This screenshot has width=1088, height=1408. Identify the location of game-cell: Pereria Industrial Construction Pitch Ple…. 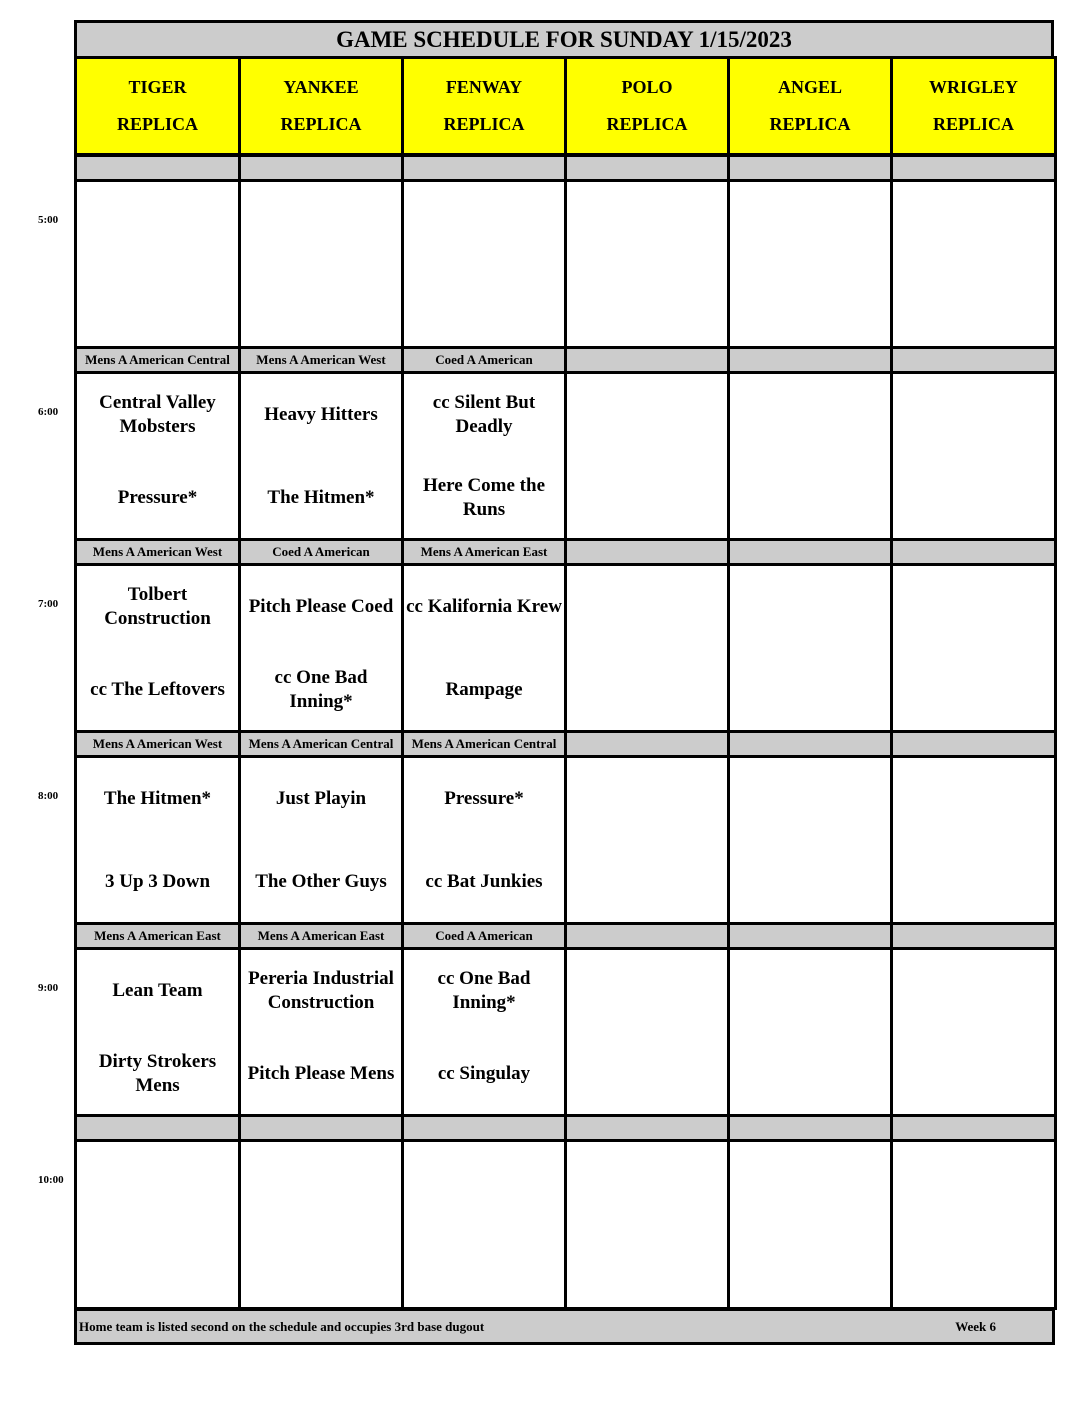
(321, 1032).